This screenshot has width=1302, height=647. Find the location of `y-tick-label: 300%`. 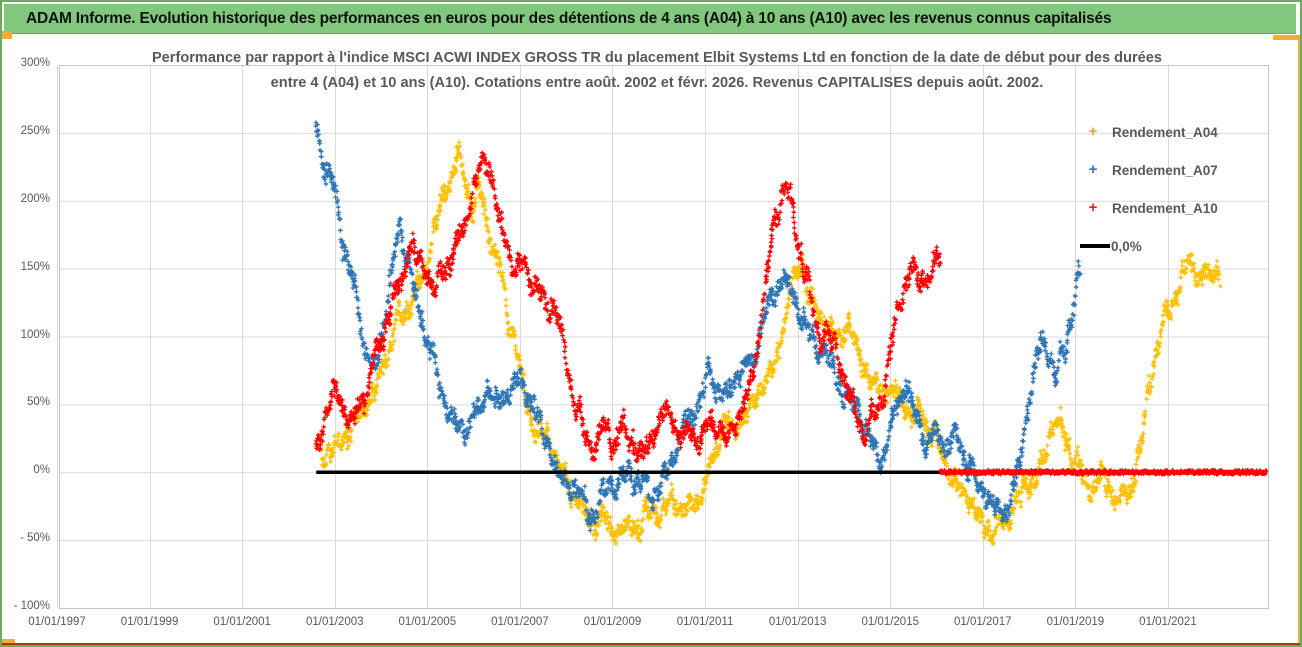

y-tick-label: 300% is located at coordinates (35, 63).